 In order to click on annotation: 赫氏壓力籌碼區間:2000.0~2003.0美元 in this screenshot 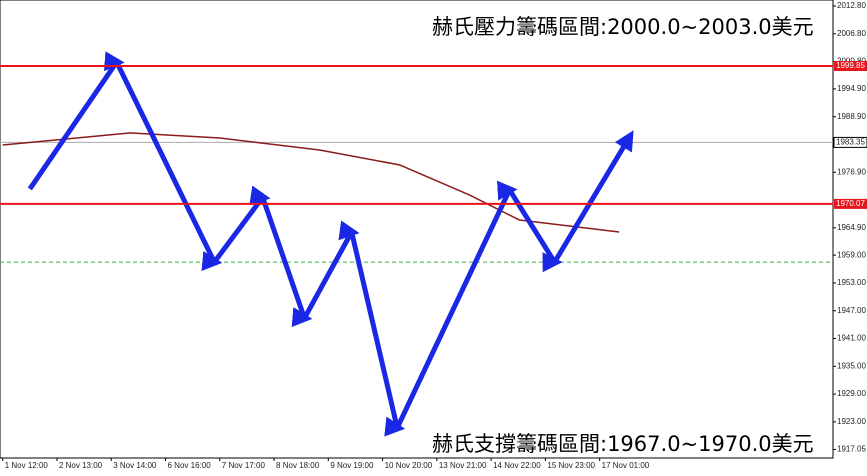, I will do `click(623, 27)`.